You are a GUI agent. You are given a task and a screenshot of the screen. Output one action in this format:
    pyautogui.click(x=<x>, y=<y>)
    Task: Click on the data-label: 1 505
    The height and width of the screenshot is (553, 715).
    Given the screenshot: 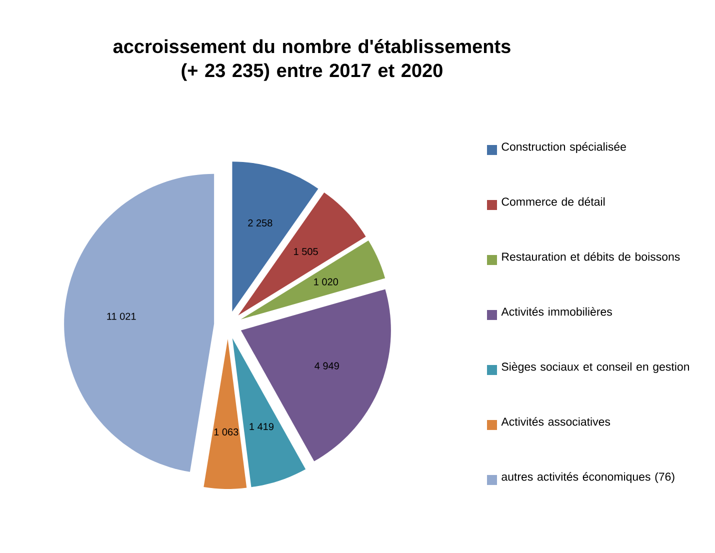 What is the action you would take?
    pyautogui.click(x=306, y=252)
    